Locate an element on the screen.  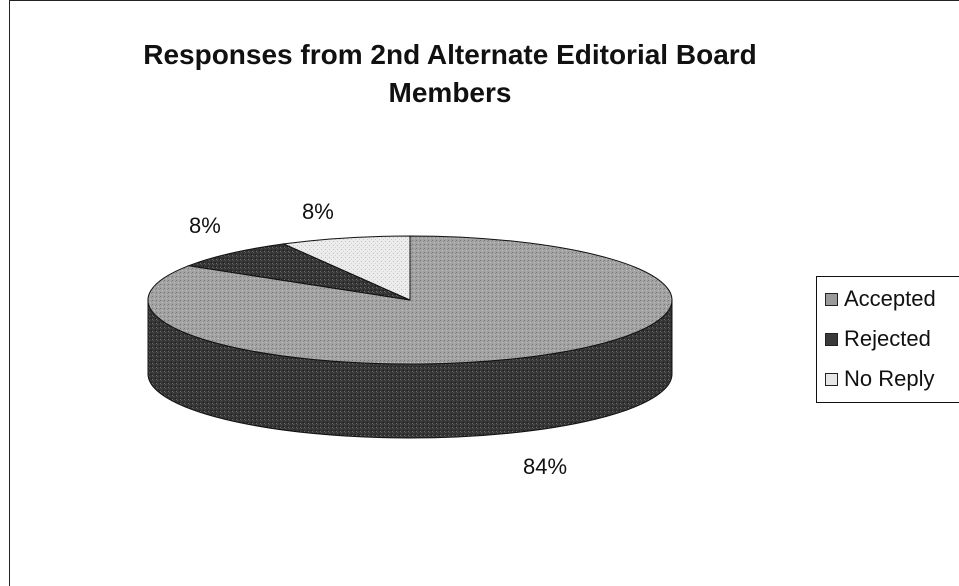
pie-top is located at coordinates (410, 300).